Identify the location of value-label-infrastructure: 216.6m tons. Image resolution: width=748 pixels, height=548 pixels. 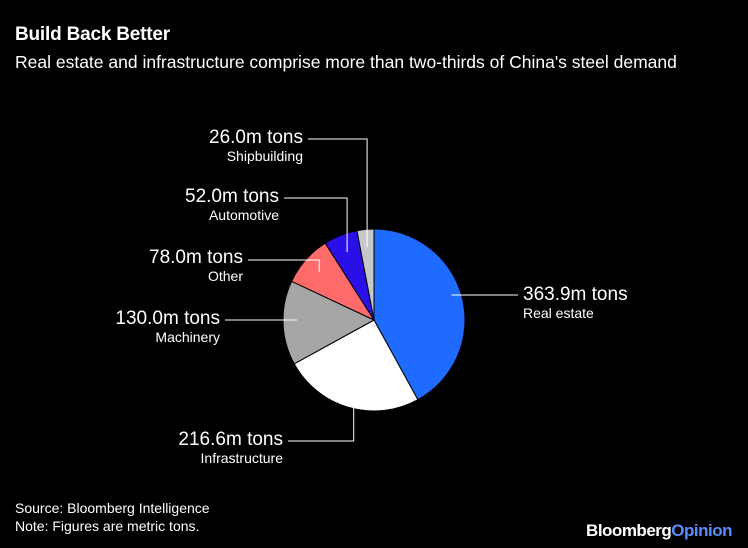
(230, 439).